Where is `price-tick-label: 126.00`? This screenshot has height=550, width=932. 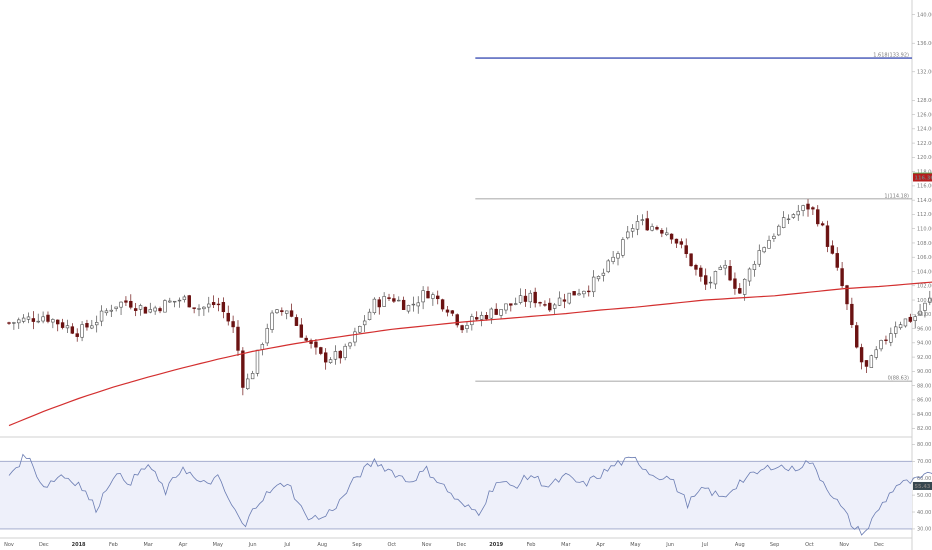
price-tick-label: 126.00 is located at coordinates (924, 115).